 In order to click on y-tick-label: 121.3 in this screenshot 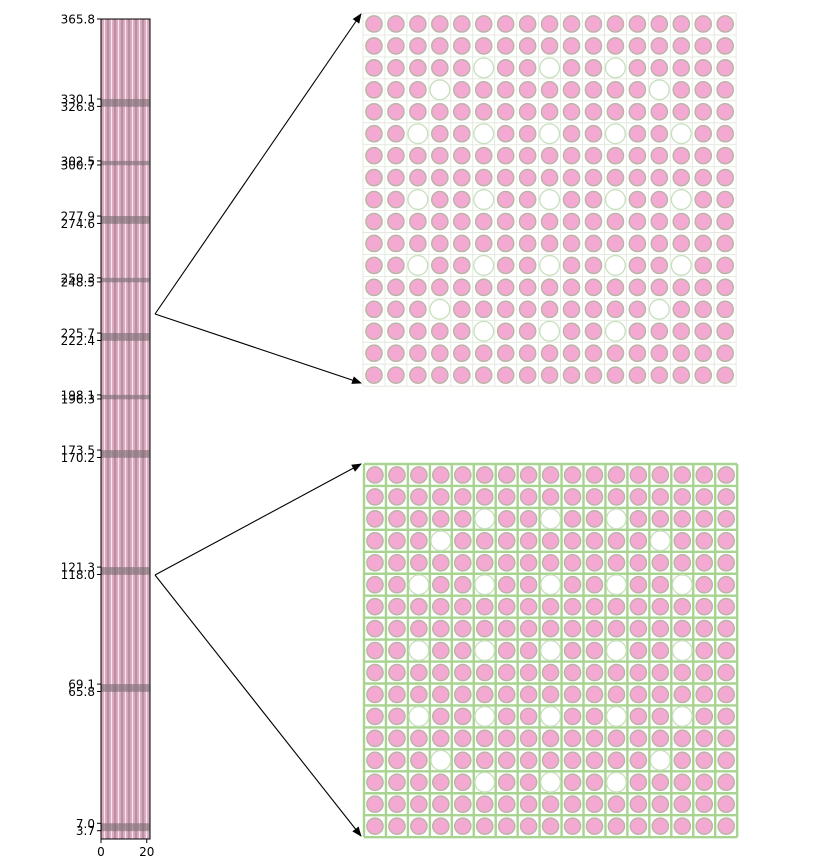, I will do `click(78, 568)`.